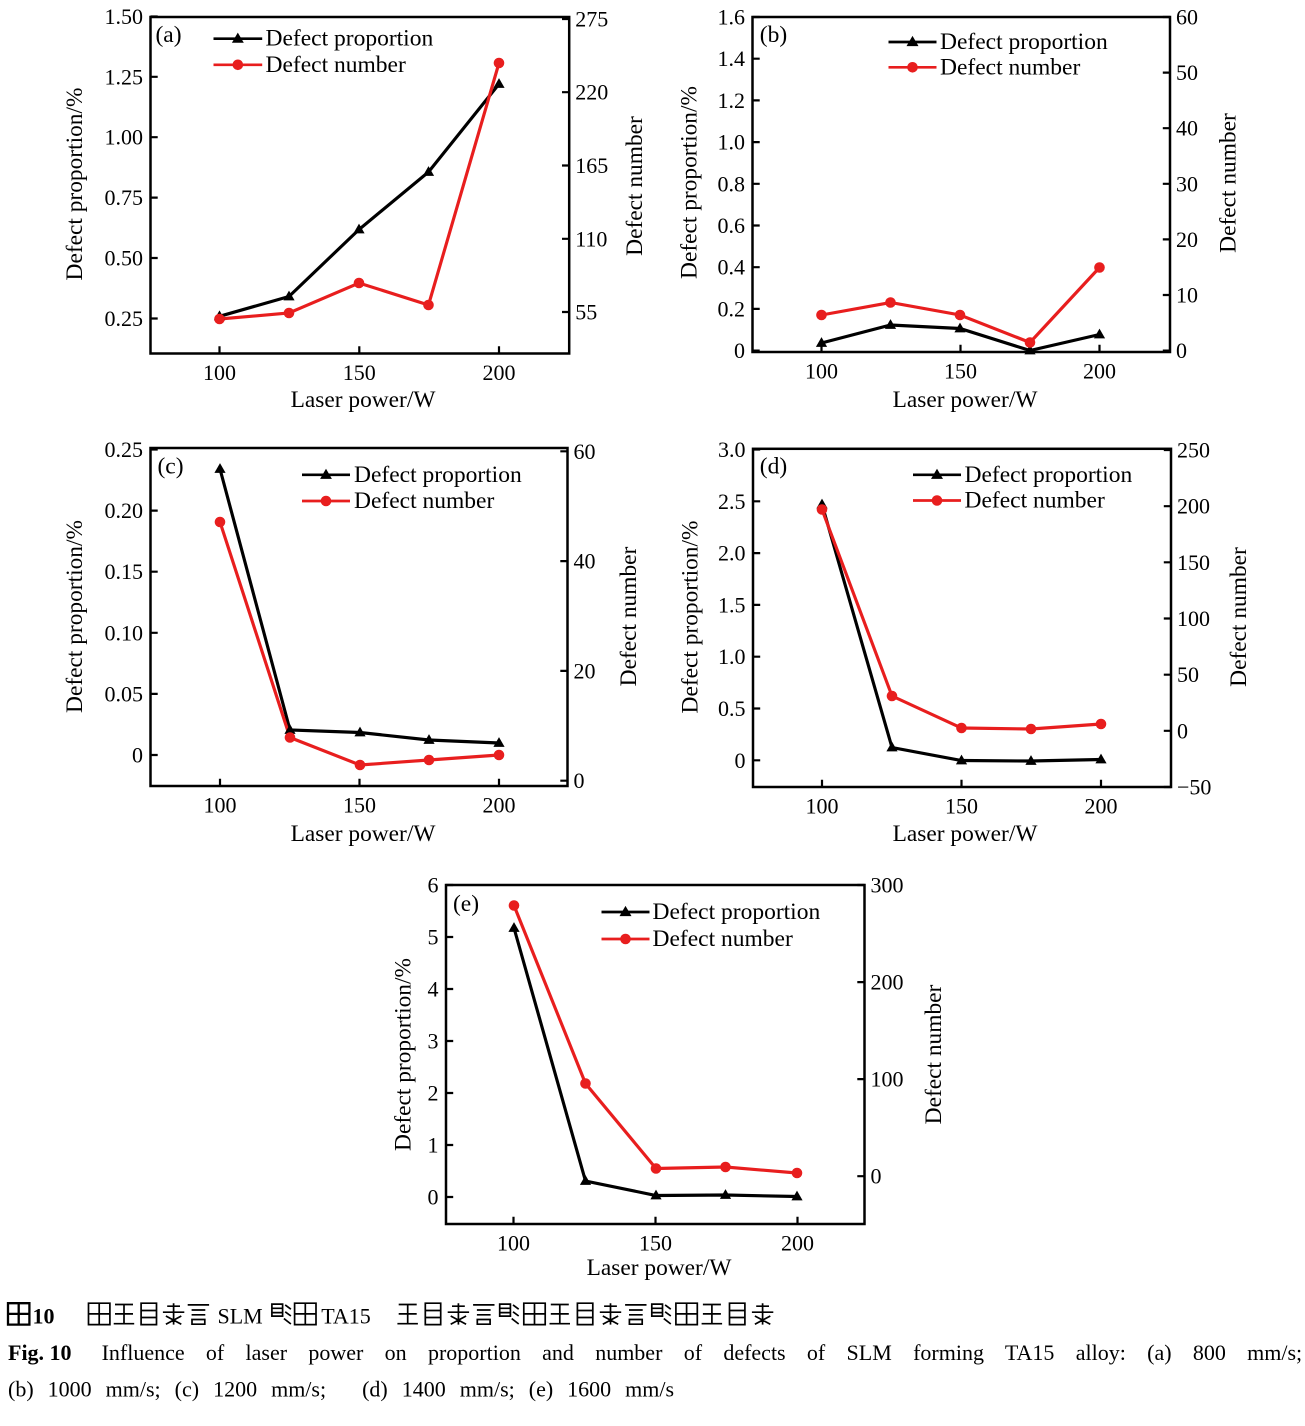  I want to click on svg-text: −50, so click(1194, 787).